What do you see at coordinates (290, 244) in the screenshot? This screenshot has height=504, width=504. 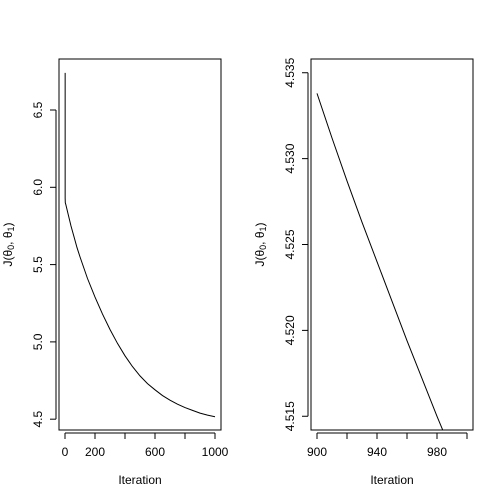 I see `y-tick-label: 4.525` at bounding box center [290, 244].